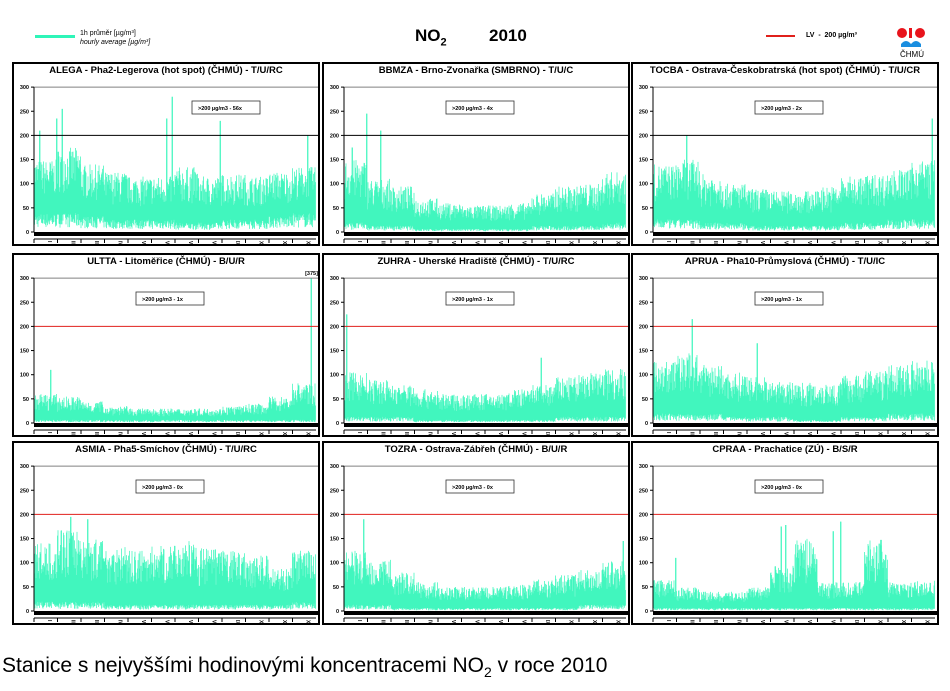  What do you see at coordinates (428, 35) in the screenshot?
I see `title-pollutant: NO` at bounding box center [428, 35].